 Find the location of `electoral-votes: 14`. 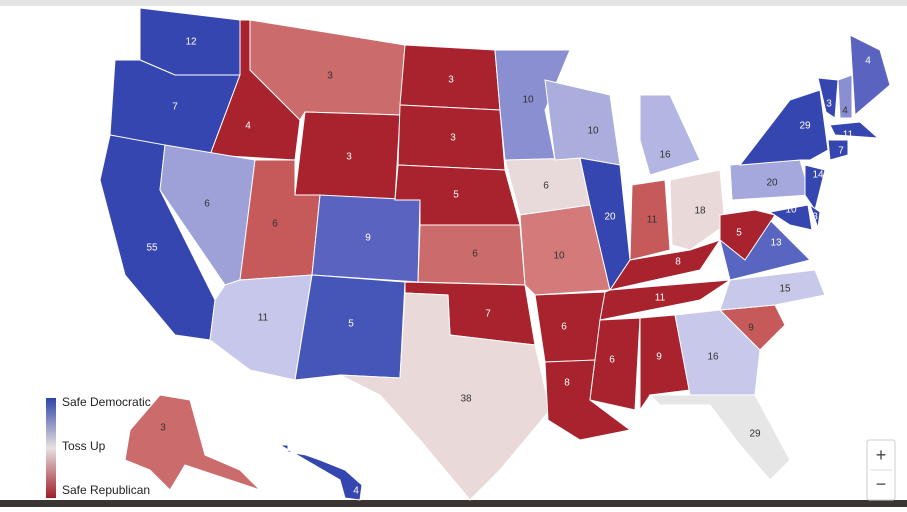

electoral-votes: 14 is located at coordinates (818, 175).